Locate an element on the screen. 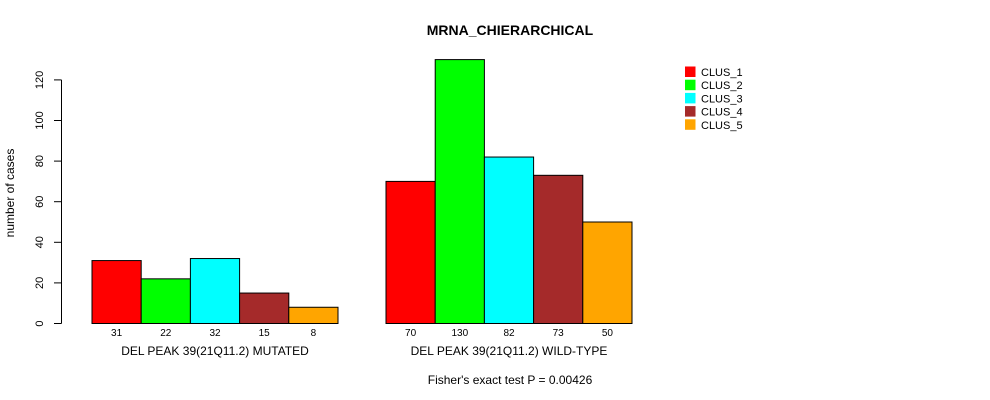 The image size is (990, 400). y-axis: 0 20 40 60 80 100 120 is located at coordinates (48, 199).